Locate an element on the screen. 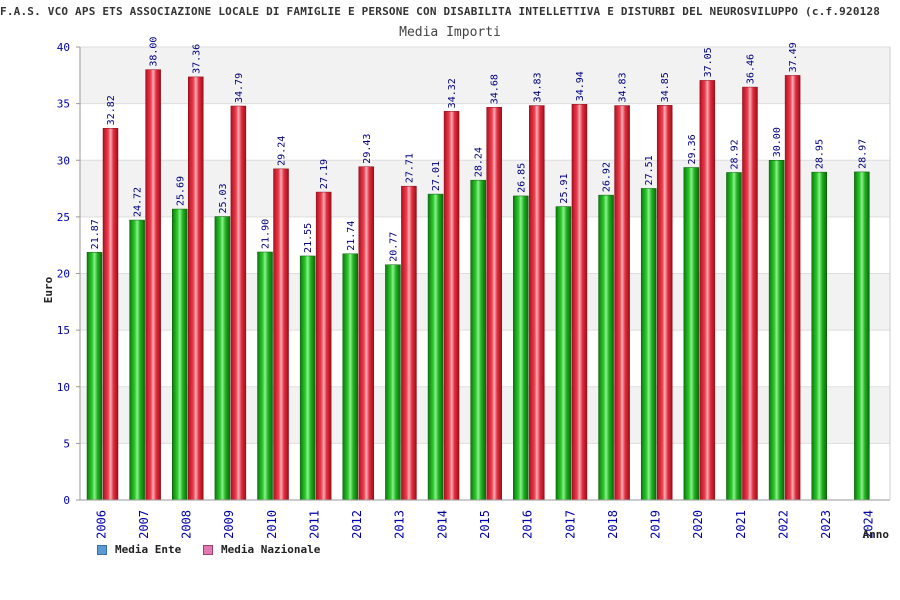 This screenshot has height=600, width=900. data-label-media-nazionale: 34.68 is located at coordinates (495, 89).